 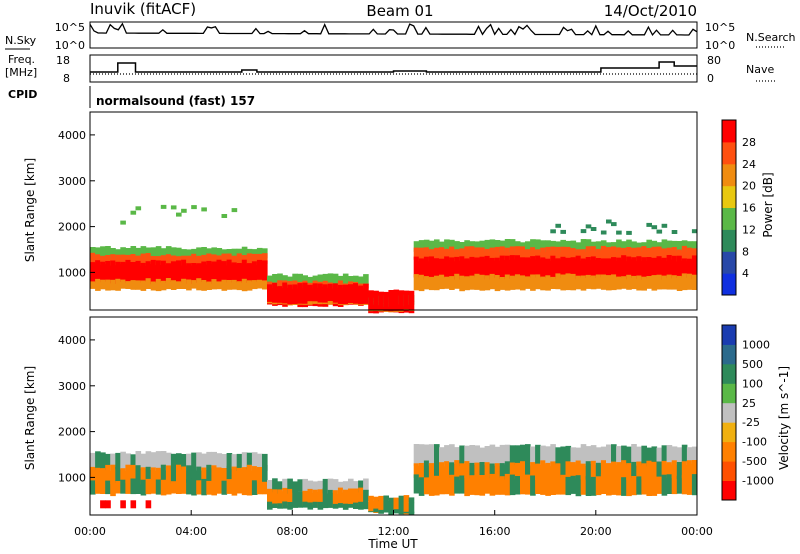 What do you see at coordinates (72, 432) in the screenshot?
I see `y-tick-label: 2000` at bounding box center [72, 432].